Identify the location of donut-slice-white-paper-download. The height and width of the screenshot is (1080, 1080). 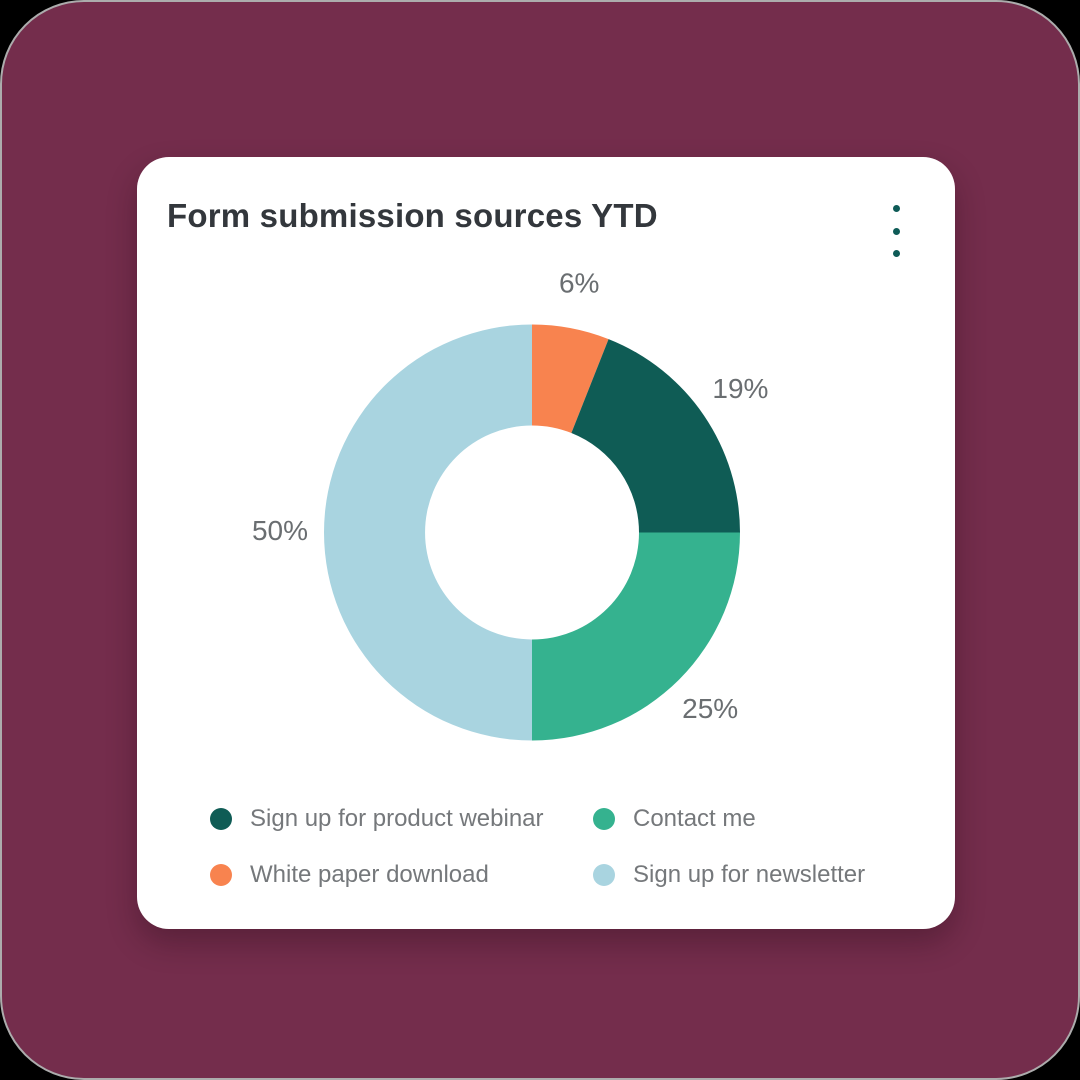
(570, 379).